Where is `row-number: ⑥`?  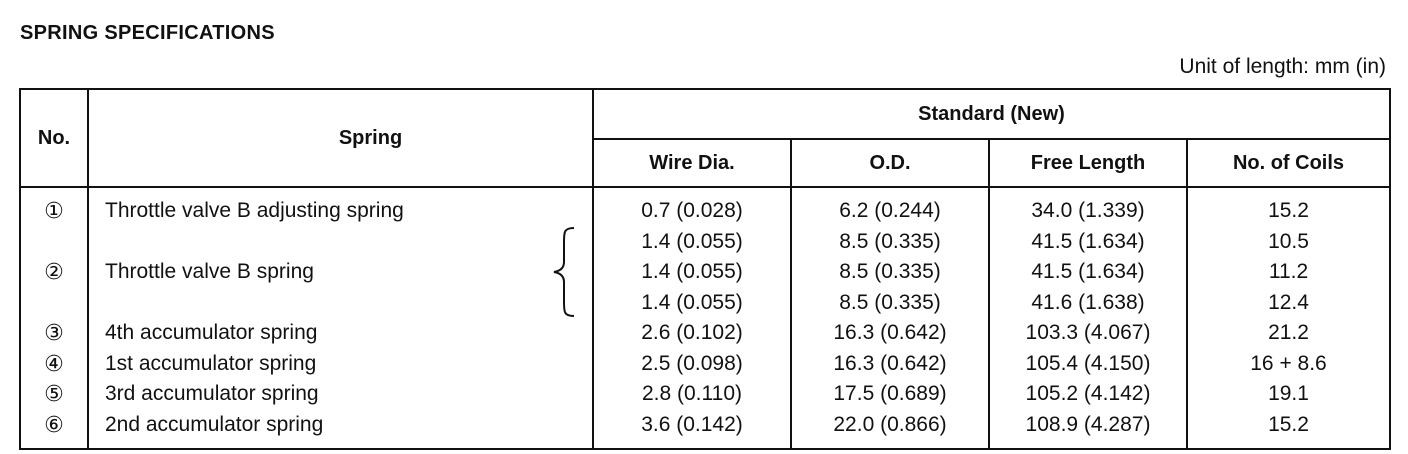 row-number: ⑥ is located at coordinates (54, 429).